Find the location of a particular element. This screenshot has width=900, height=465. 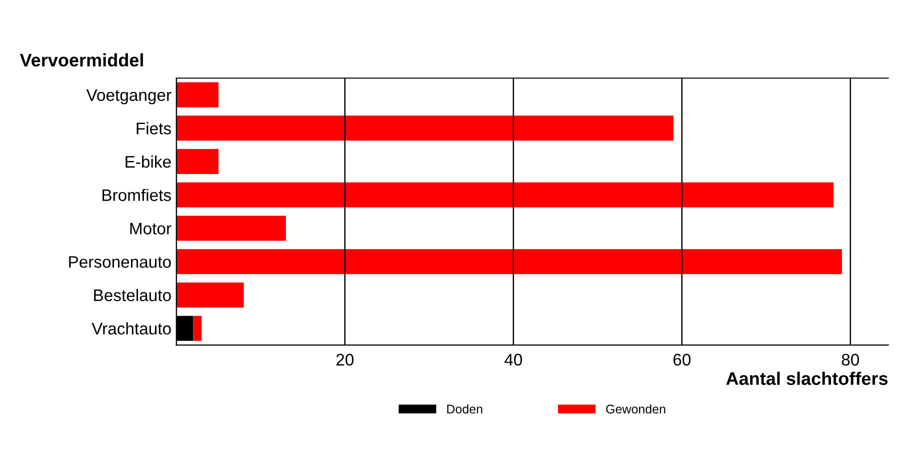

x-axis-title: Aantal slachtoffers is located at coordinates (807, 378).